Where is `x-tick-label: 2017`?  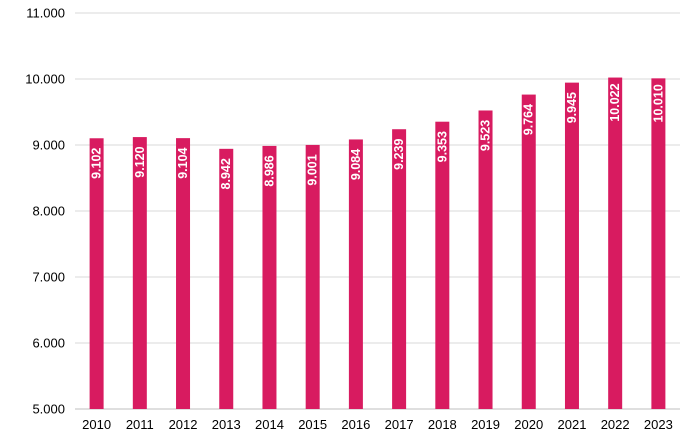 x-tick-label: 2017 is located at coordinates (399, 424).